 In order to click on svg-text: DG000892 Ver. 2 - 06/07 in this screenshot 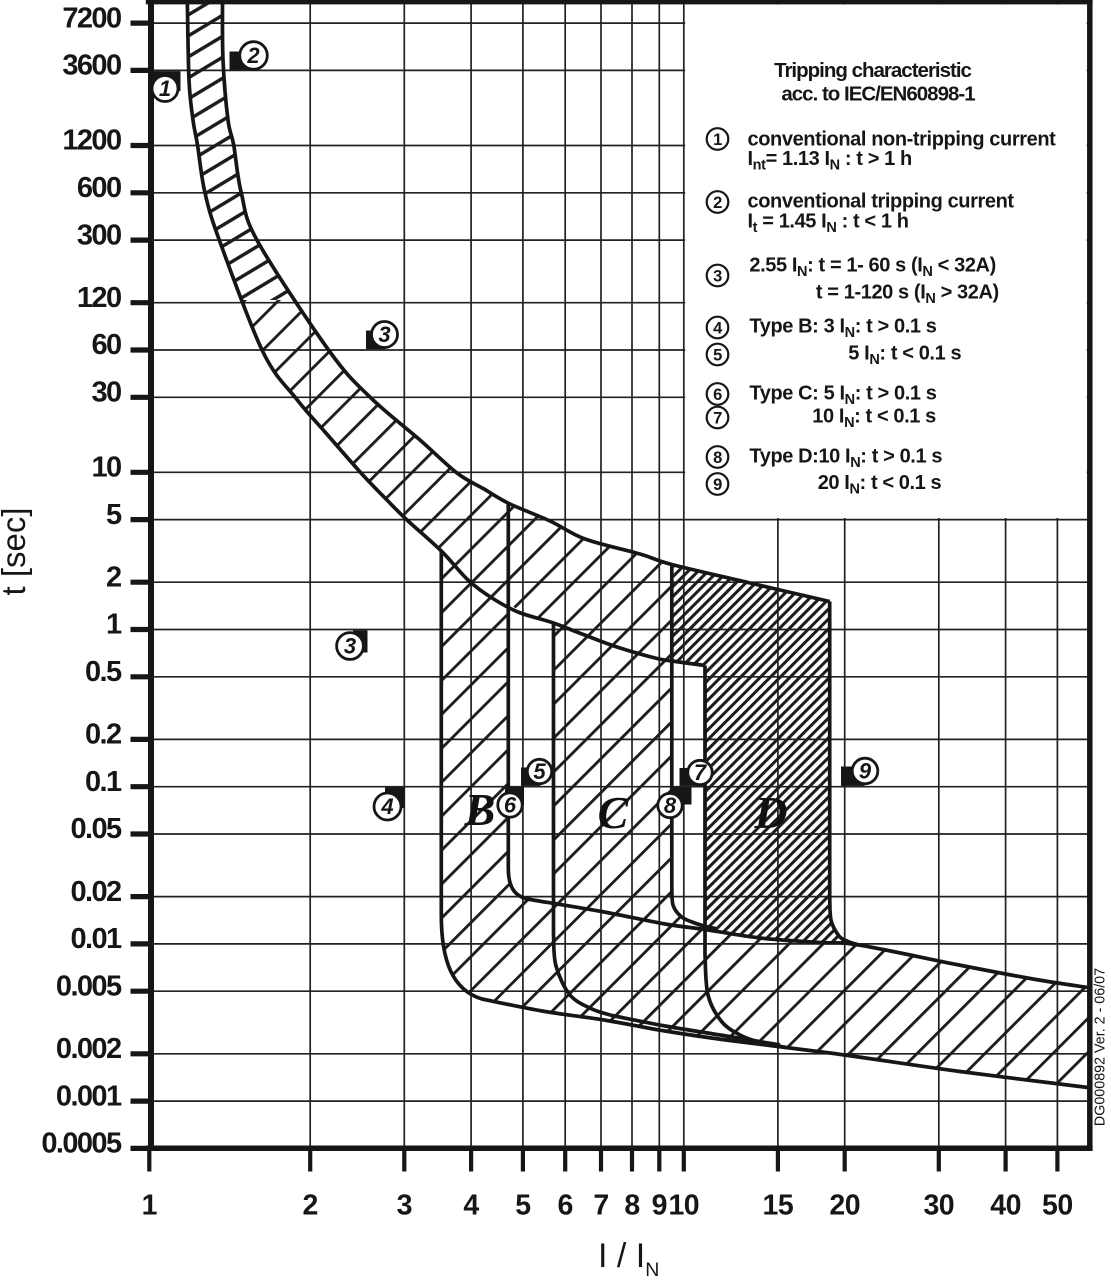, I will do `click(1101, 1047)`.